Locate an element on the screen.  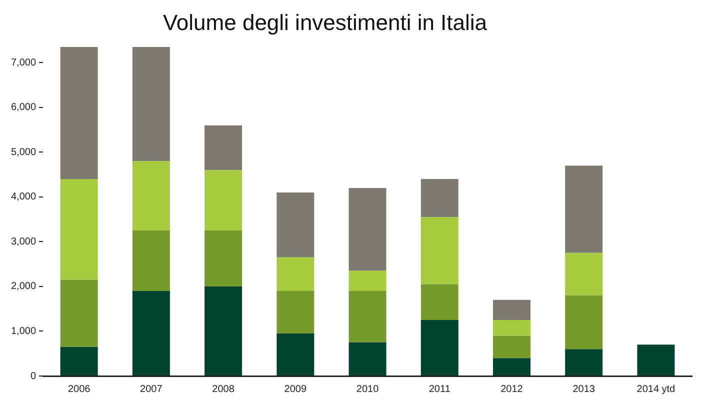
x-tick-label: 2009 is located at coordinates (295, 389).